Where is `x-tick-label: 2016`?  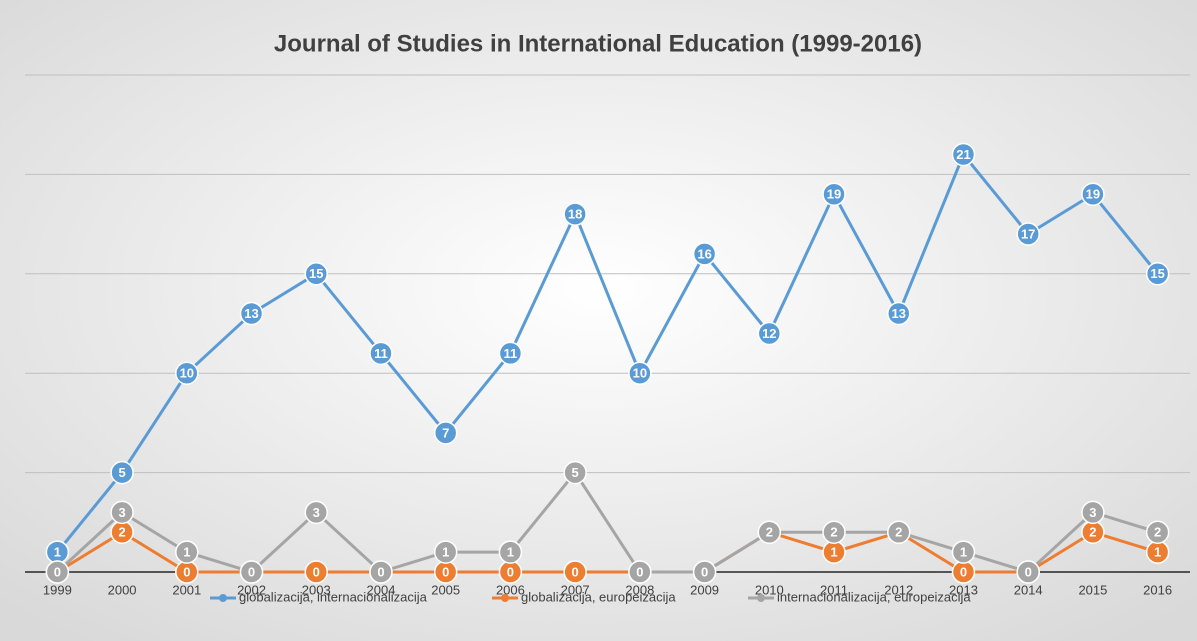
x-tick-label: 2016 is located at coordinates (1157, 589).